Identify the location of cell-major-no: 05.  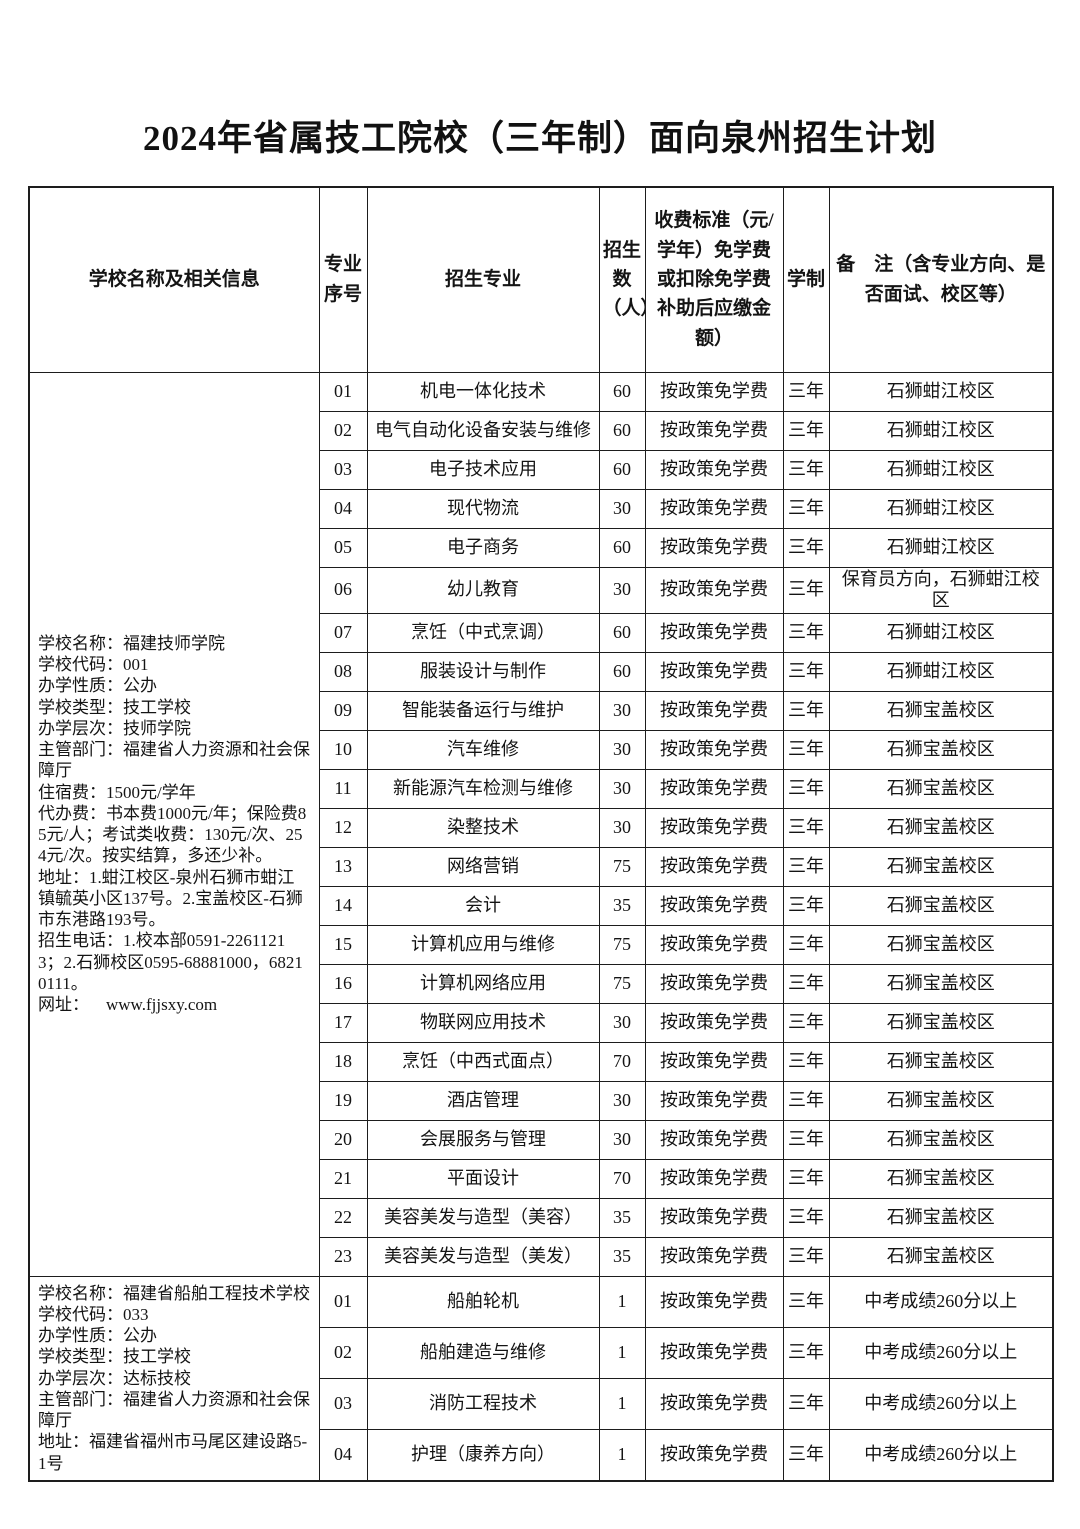
(343, 547).